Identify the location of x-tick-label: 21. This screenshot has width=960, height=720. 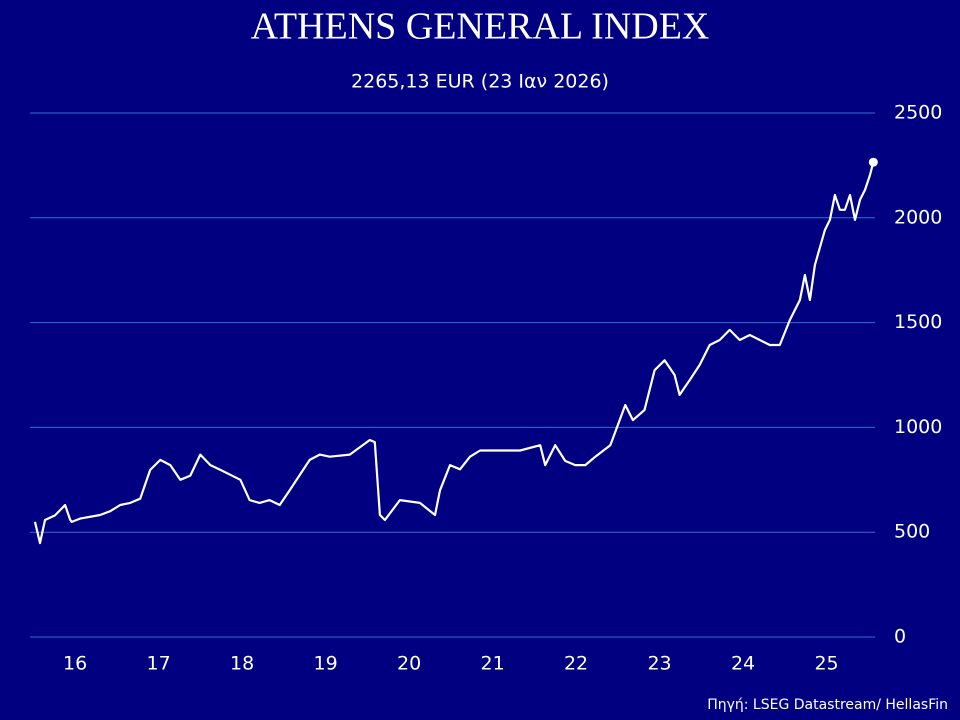
(492, 664).